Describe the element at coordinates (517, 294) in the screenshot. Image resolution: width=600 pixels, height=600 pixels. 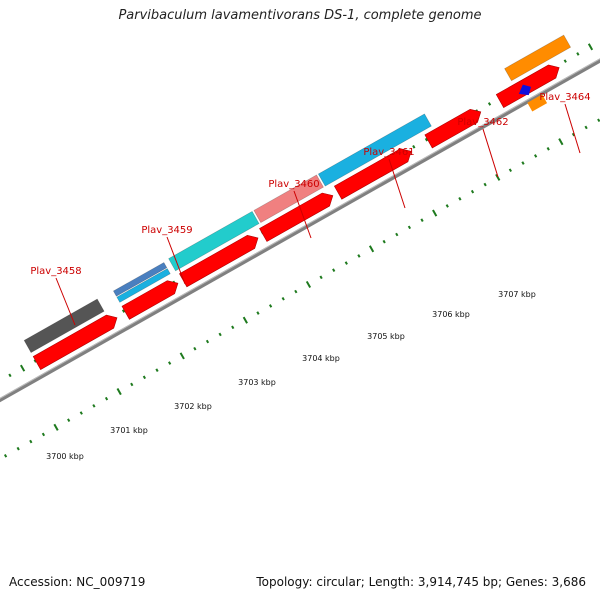
I see `ruler-label: 3707 kbp` at that location.